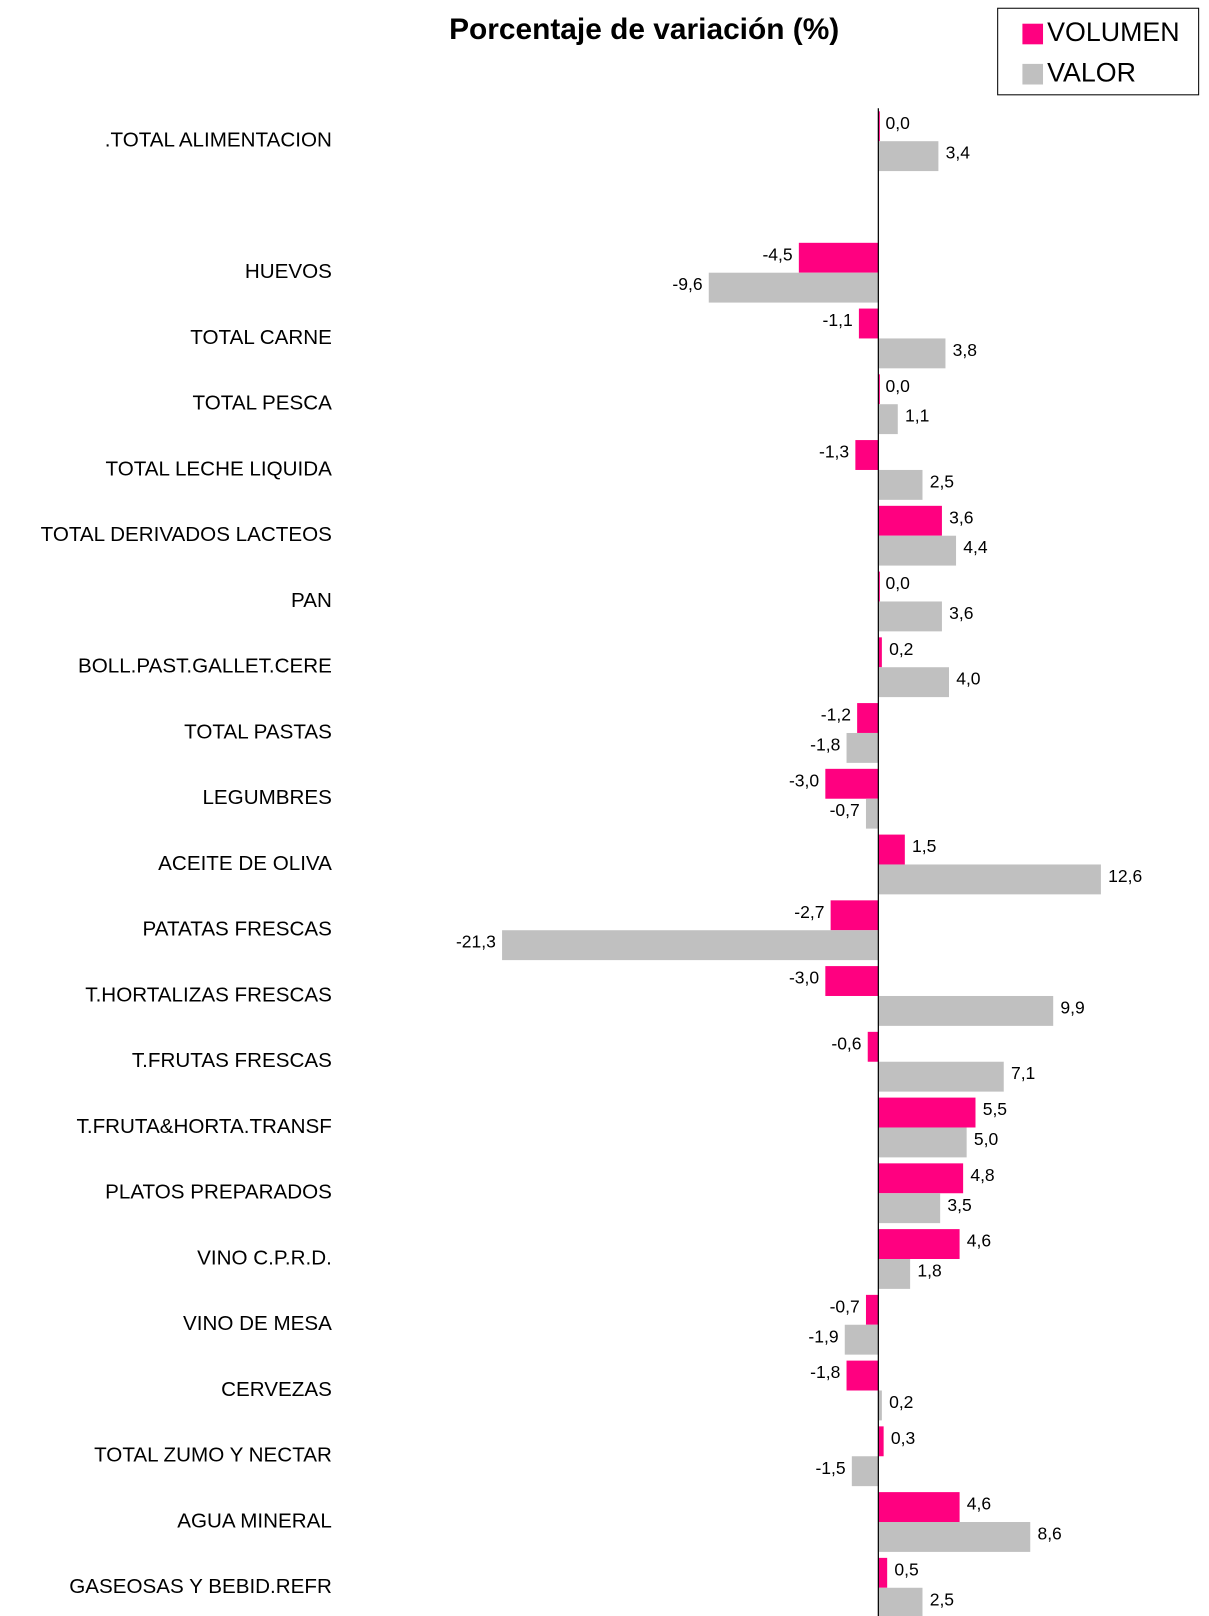 The image size is (1209, 1616). Describe the element at coordinates (986, 1139) in the screenshot. I see `value-label: 5,0` at that location.